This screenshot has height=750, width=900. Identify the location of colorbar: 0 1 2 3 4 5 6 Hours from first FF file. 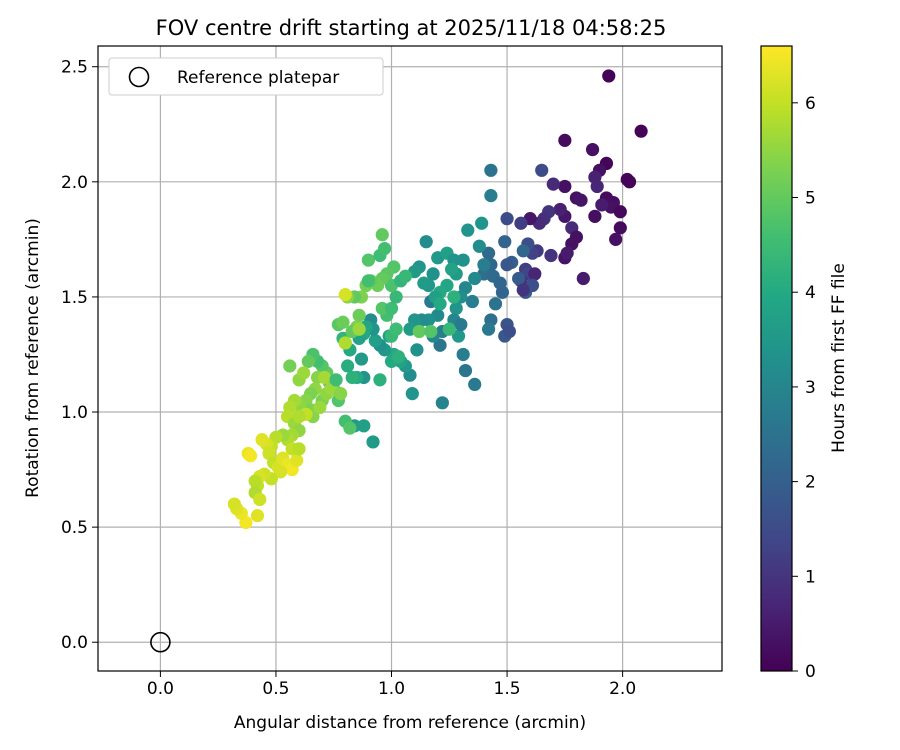
(804, 363).